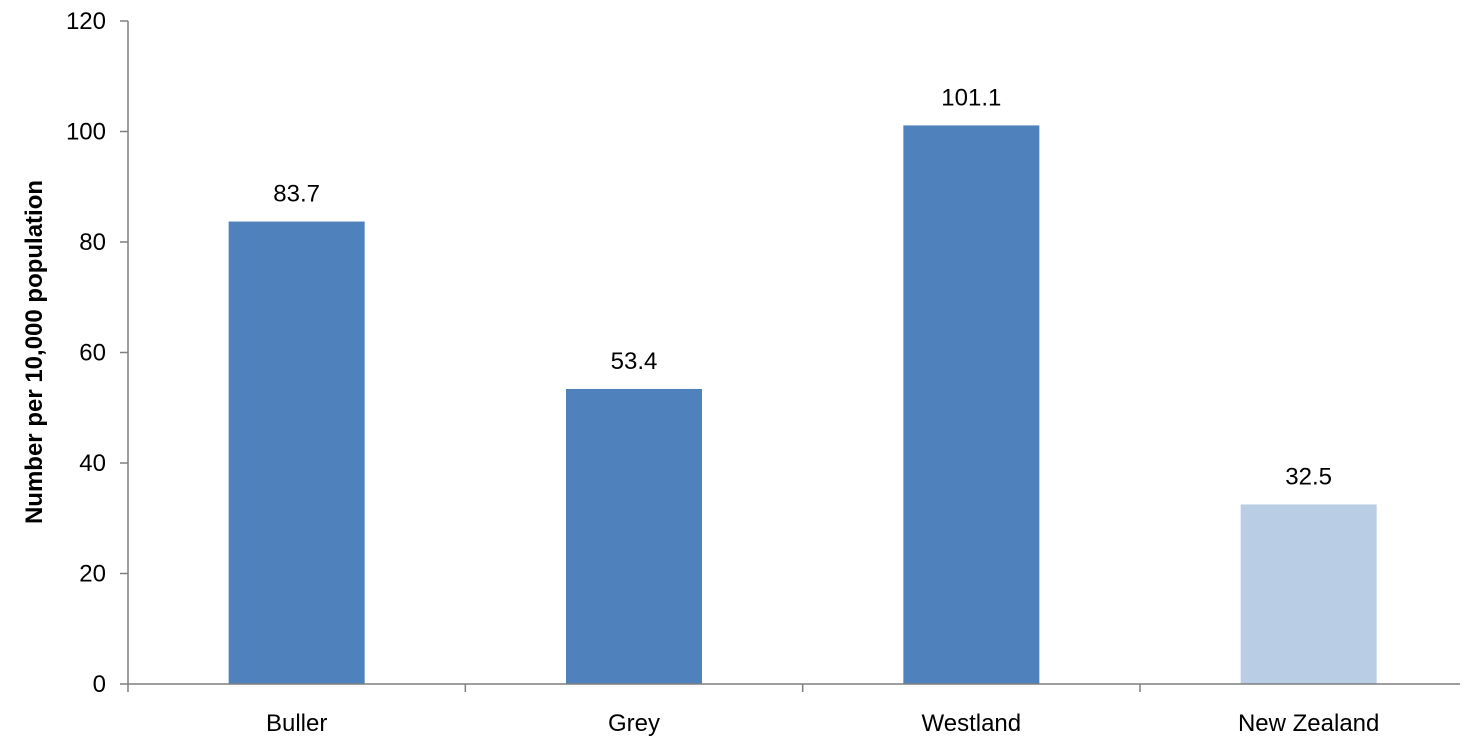 The width and height of the screenshot is (1465, 739). What do you see at coordinates (971, 405) in the screenshot?
I see `bar-westland` at bounding box center [971, 405].